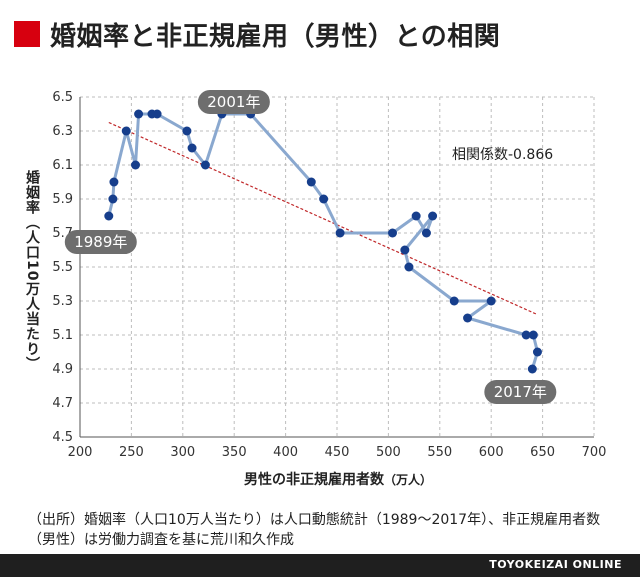 The image size is (640, 577). What do you see at coordinates (314, 479) in the screenshot?
I see `x-axis-label-main: 男性の非正規雇用者数` at bounding box center [314, 479].